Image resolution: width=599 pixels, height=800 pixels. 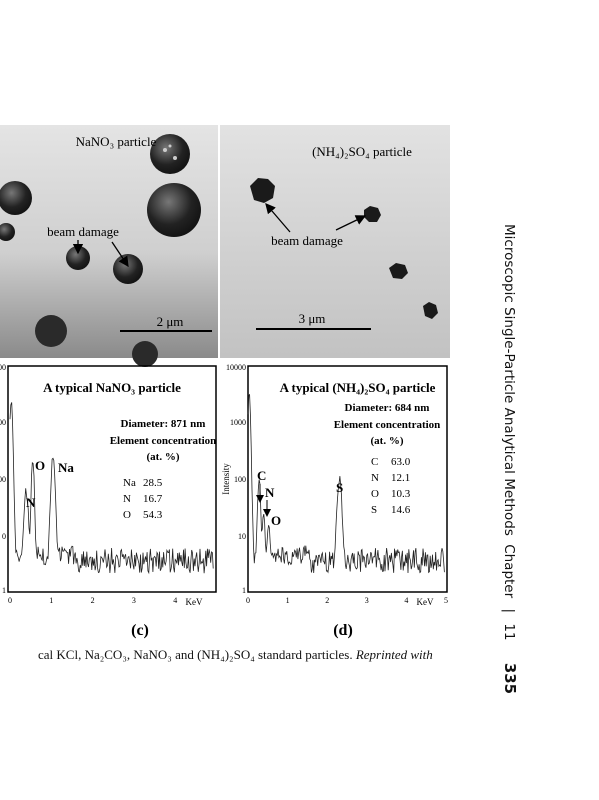 What do you see at coordinates (510, 678) in the screenshot?
I see `page-number: 335` at bounding box center [510, 678].